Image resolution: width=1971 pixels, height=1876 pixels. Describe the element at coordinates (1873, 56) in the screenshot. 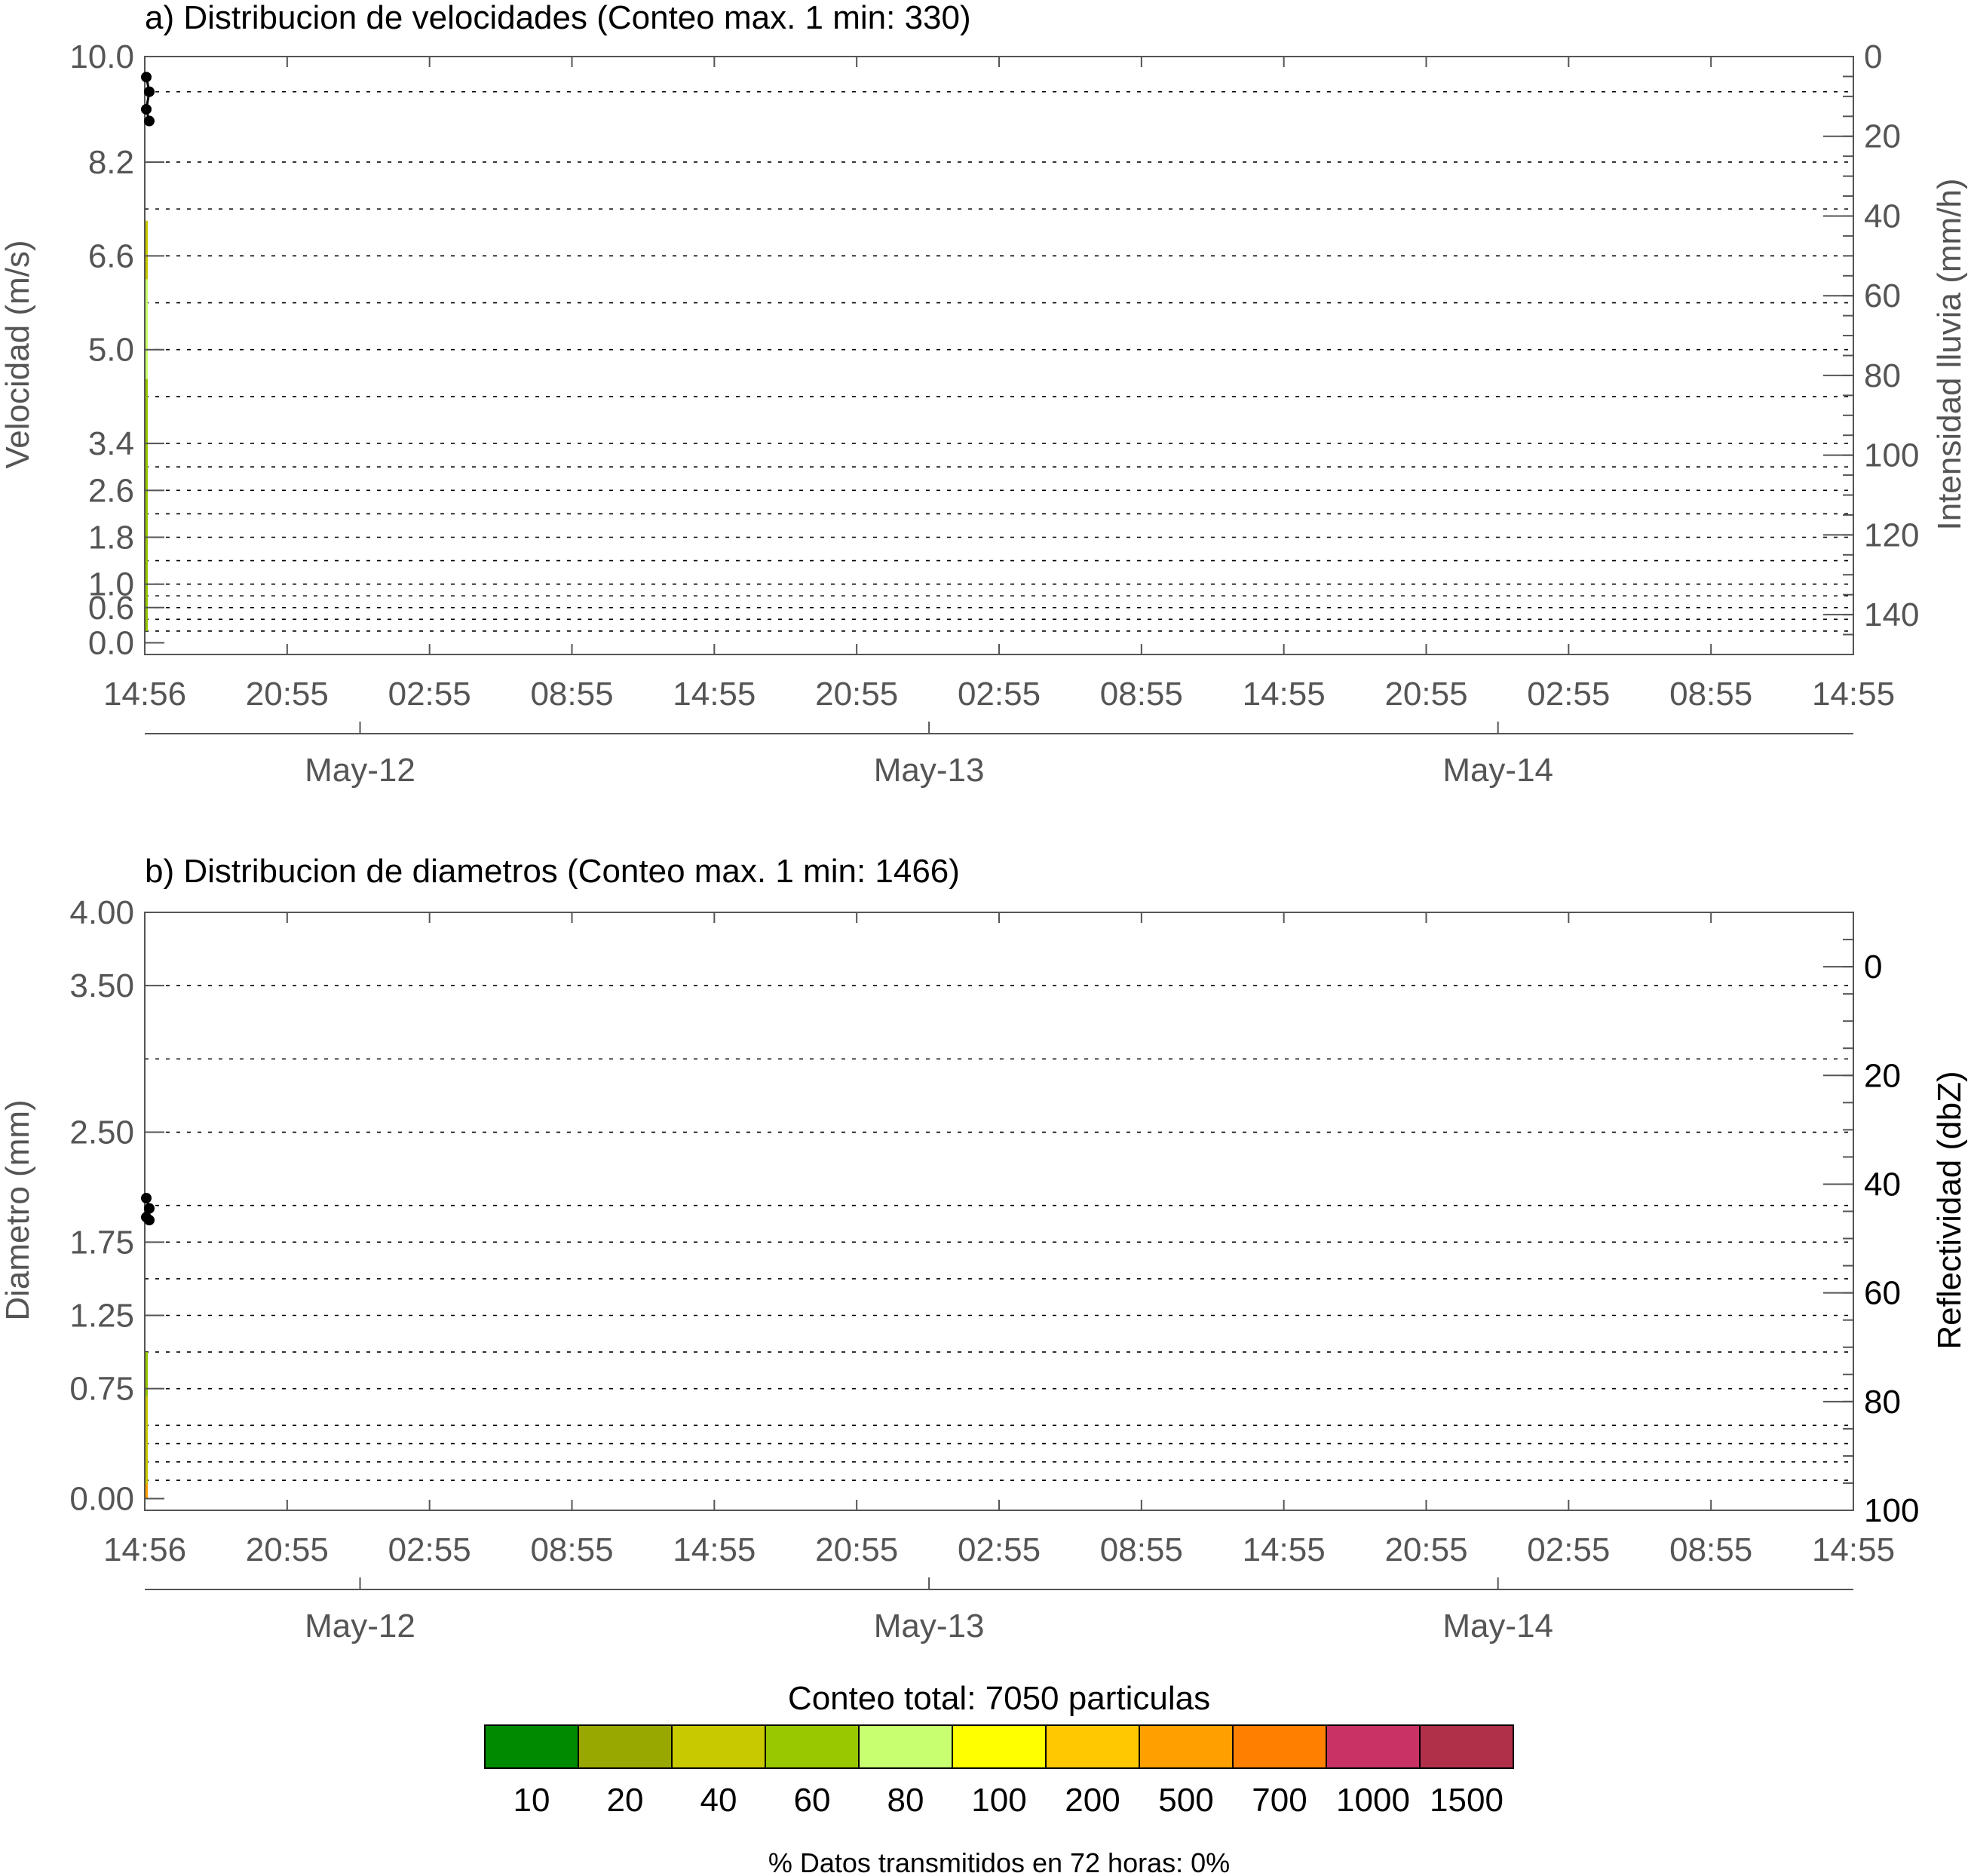

I see `y2-tick-label: 0` at that location.